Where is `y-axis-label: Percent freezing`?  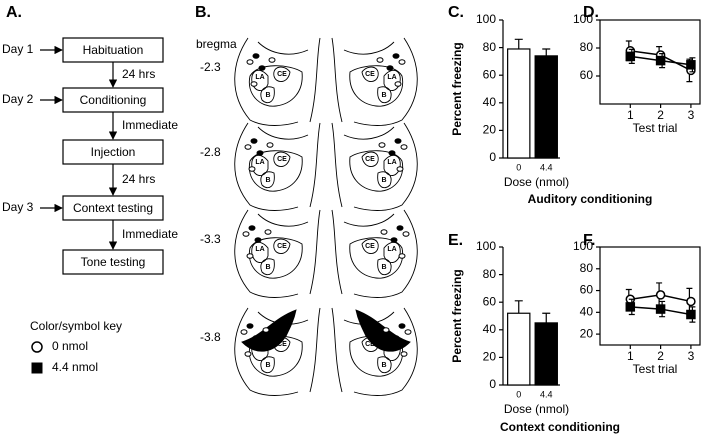
y-axis-label: Percent freezing is located at coordinates (457, 315).